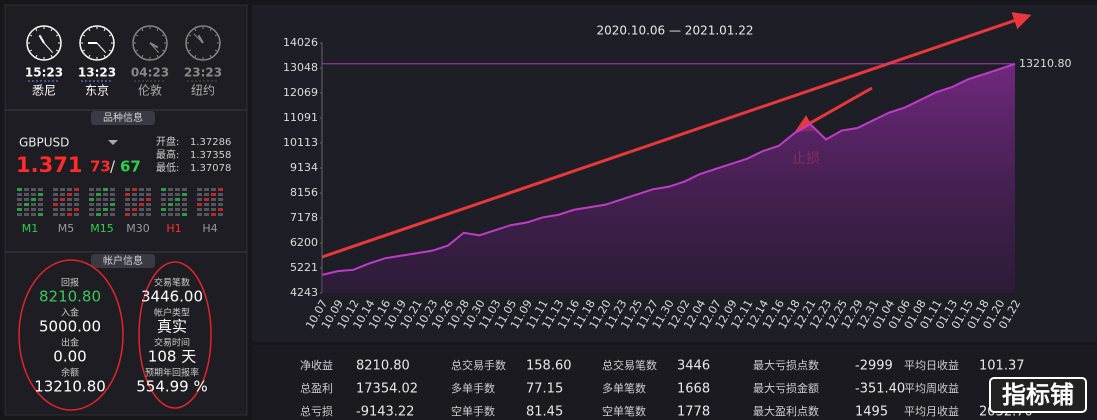  Describe the element at coordinates (210, 155) in the screenshot. I see `quote-value: 1.37358` at that location.